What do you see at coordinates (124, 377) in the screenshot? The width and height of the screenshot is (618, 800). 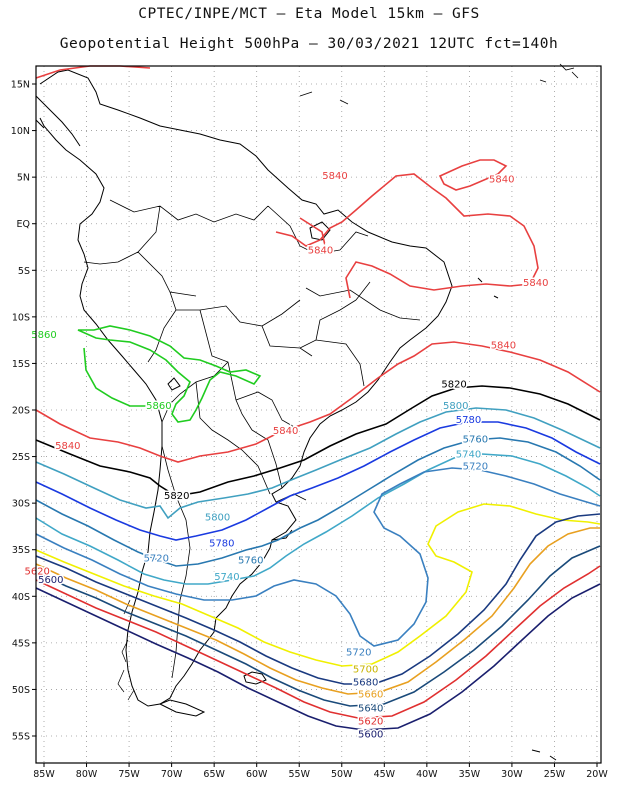 I see `contour-5860-b` at bounding box center [124, 377].